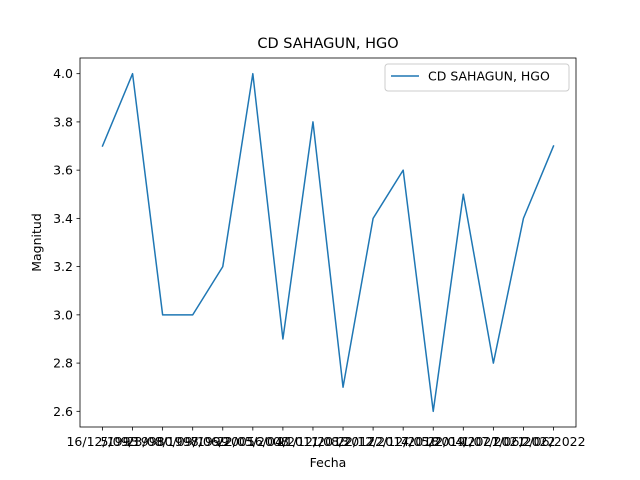  What do you see at coordinates (63, 411) in the screenshot?
I see `y-tick-label: 2.6` at bounding box center [63, 411].